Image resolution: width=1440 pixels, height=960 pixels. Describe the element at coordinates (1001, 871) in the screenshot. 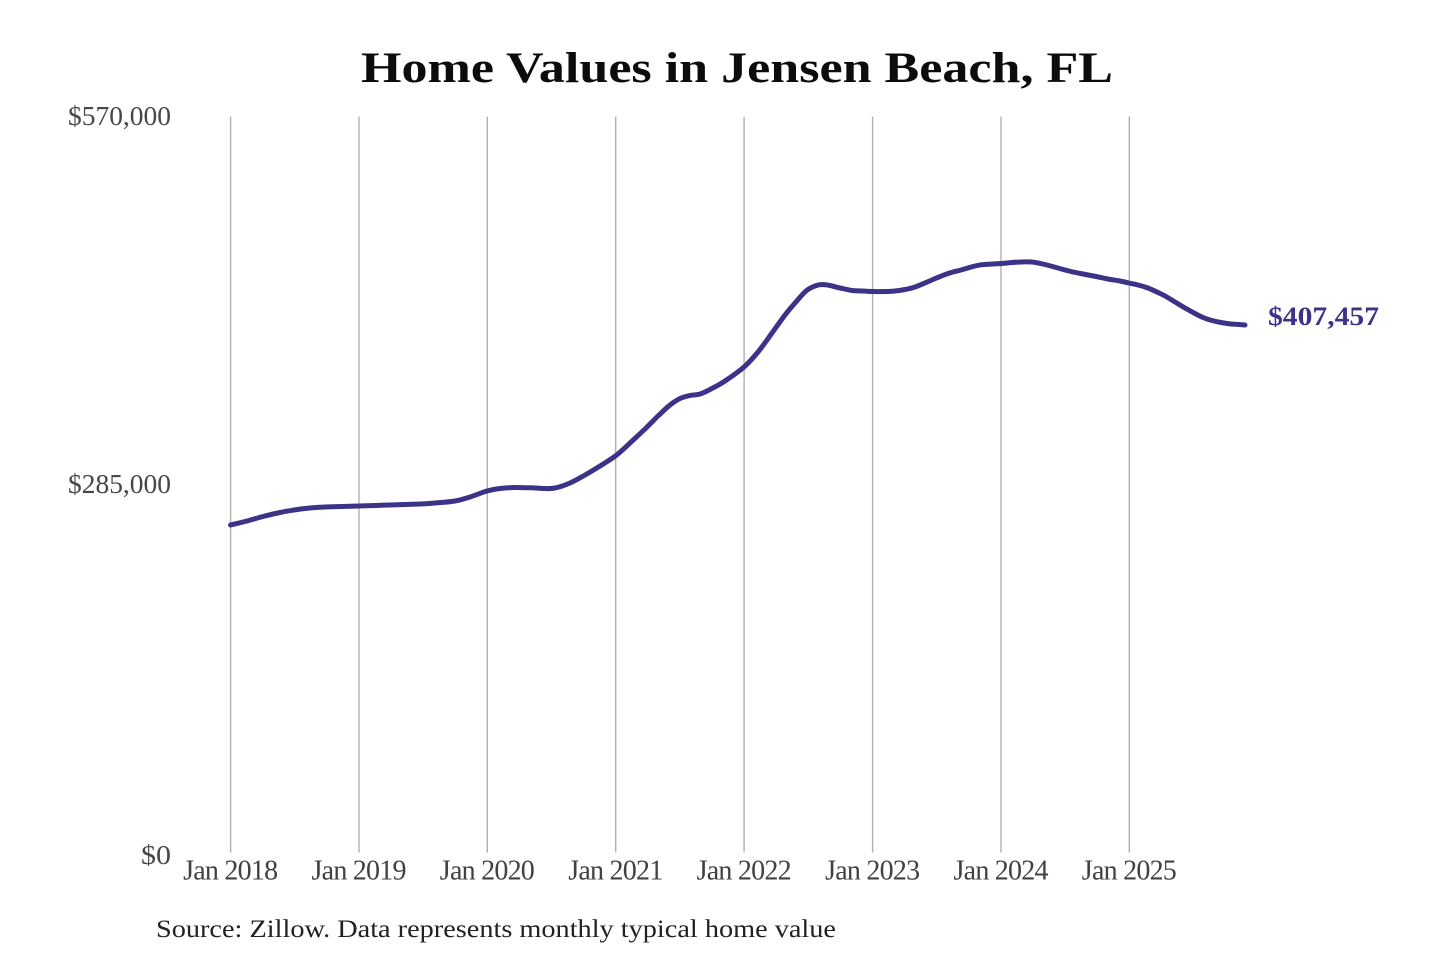

I see `svg-text: Jan 2024` at that location.